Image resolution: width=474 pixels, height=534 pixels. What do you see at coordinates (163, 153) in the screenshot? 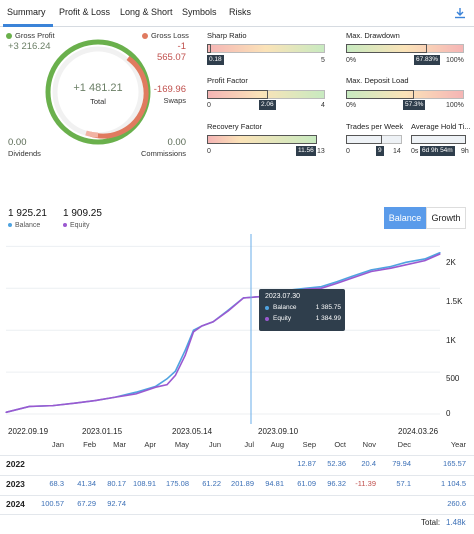
I see `commissions-label: Commissions` at bounding box center [163, 153].